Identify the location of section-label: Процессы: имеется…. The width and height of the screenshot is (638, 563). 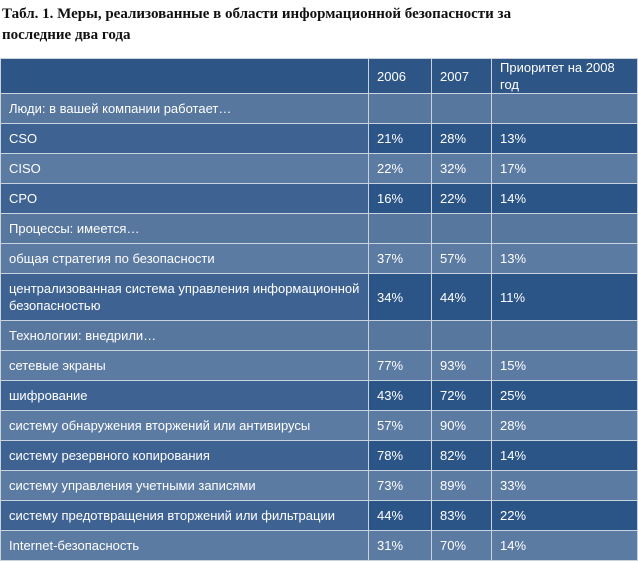
(184, 228).